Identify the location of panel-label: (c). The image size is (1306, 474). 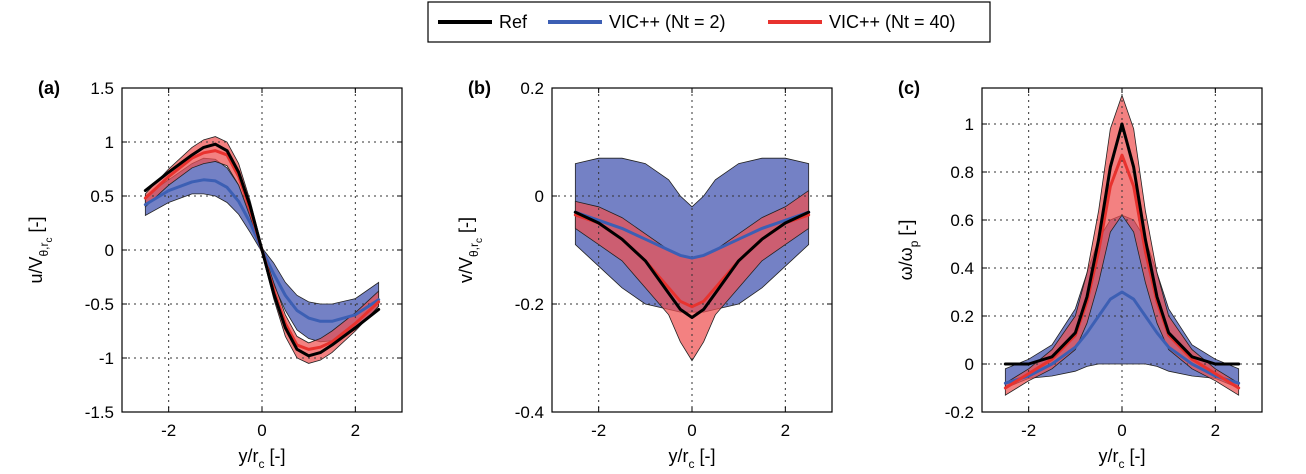
(909, 88).